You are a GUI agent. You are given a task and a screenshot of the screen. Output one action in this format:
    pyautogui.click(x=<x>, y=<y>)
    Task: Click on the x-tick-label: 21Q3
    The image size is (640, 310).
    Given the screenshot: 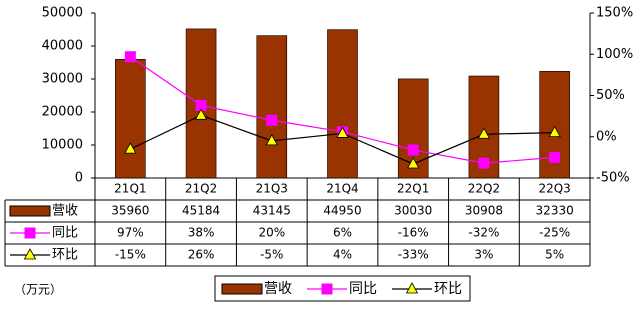 What is the action you would take?
    pyautogui.click(x=272, y=189)
    